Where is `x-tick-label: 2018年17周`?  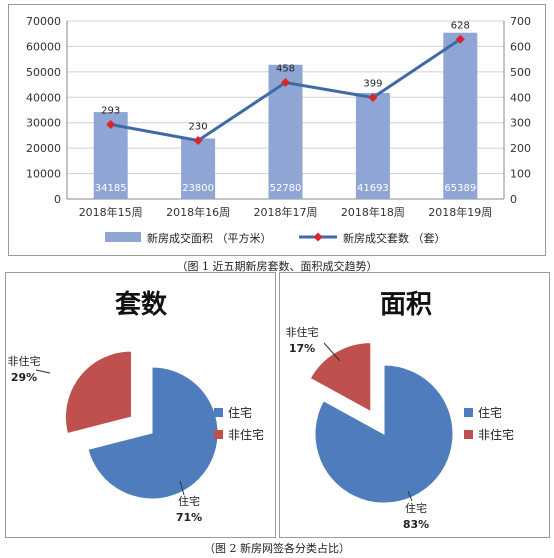 x-tick-label: 2018年17周 is located at coordinates (286, 212).